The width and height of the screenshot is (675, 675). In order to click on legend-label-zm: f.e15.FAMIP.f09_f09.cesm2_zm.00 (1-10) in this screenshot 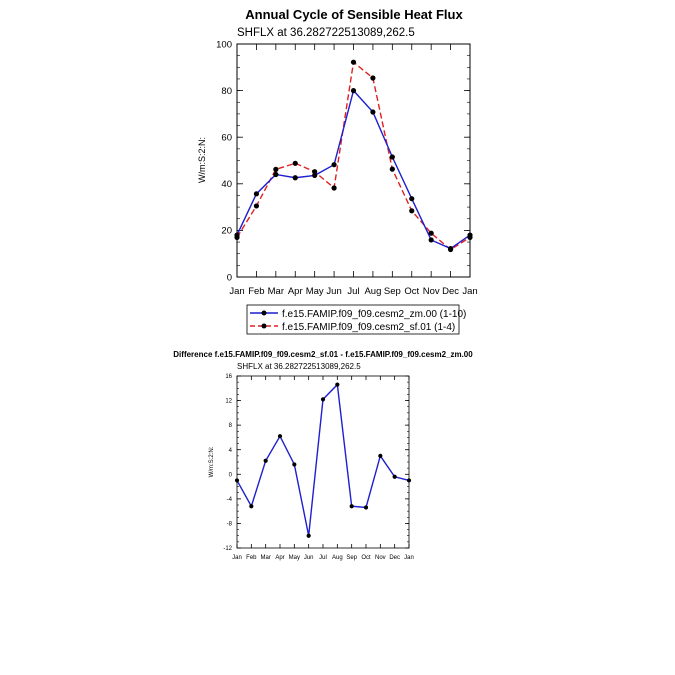, I will do `click(374, 314)`.